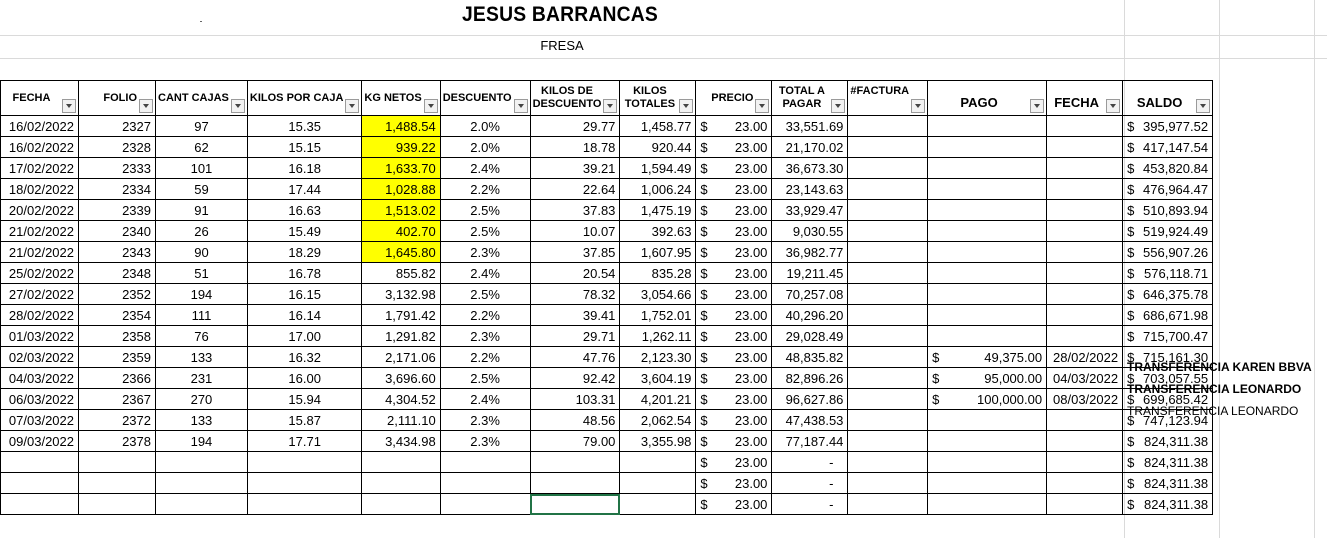  I want to click on cell-descuento, so click(485, 462).